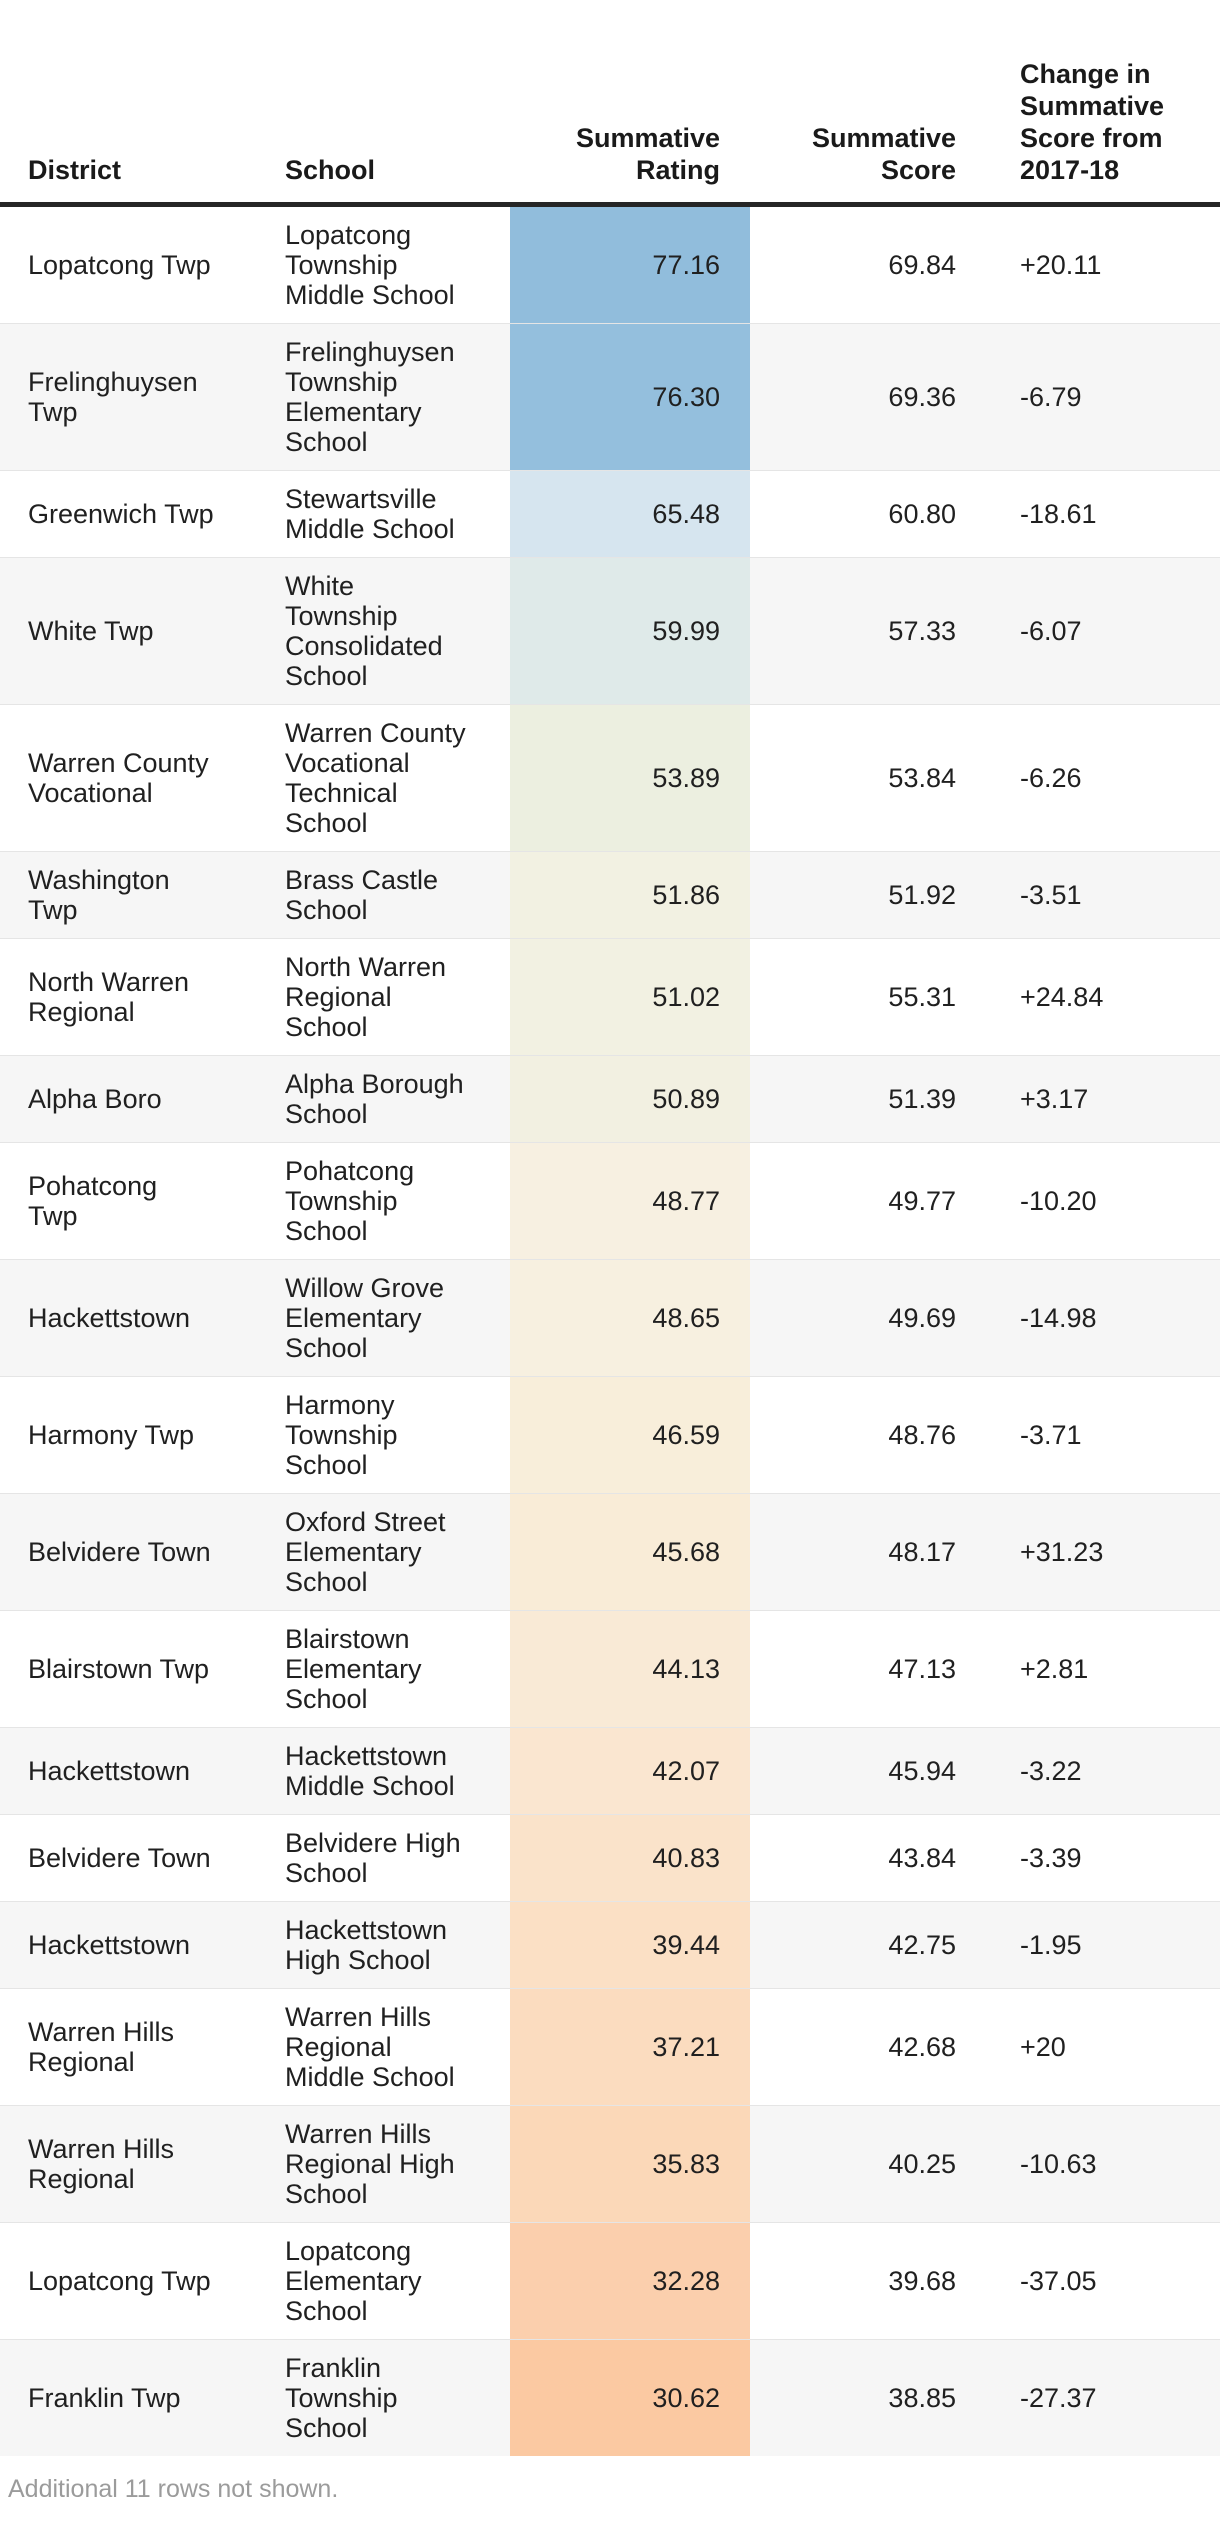 Image resolution: width=1220 pixels, height=2532 pixels. Describe the element at coordinates (922, 997) in the screenshot. I see `summative-score-cell: 55.31` at that location.